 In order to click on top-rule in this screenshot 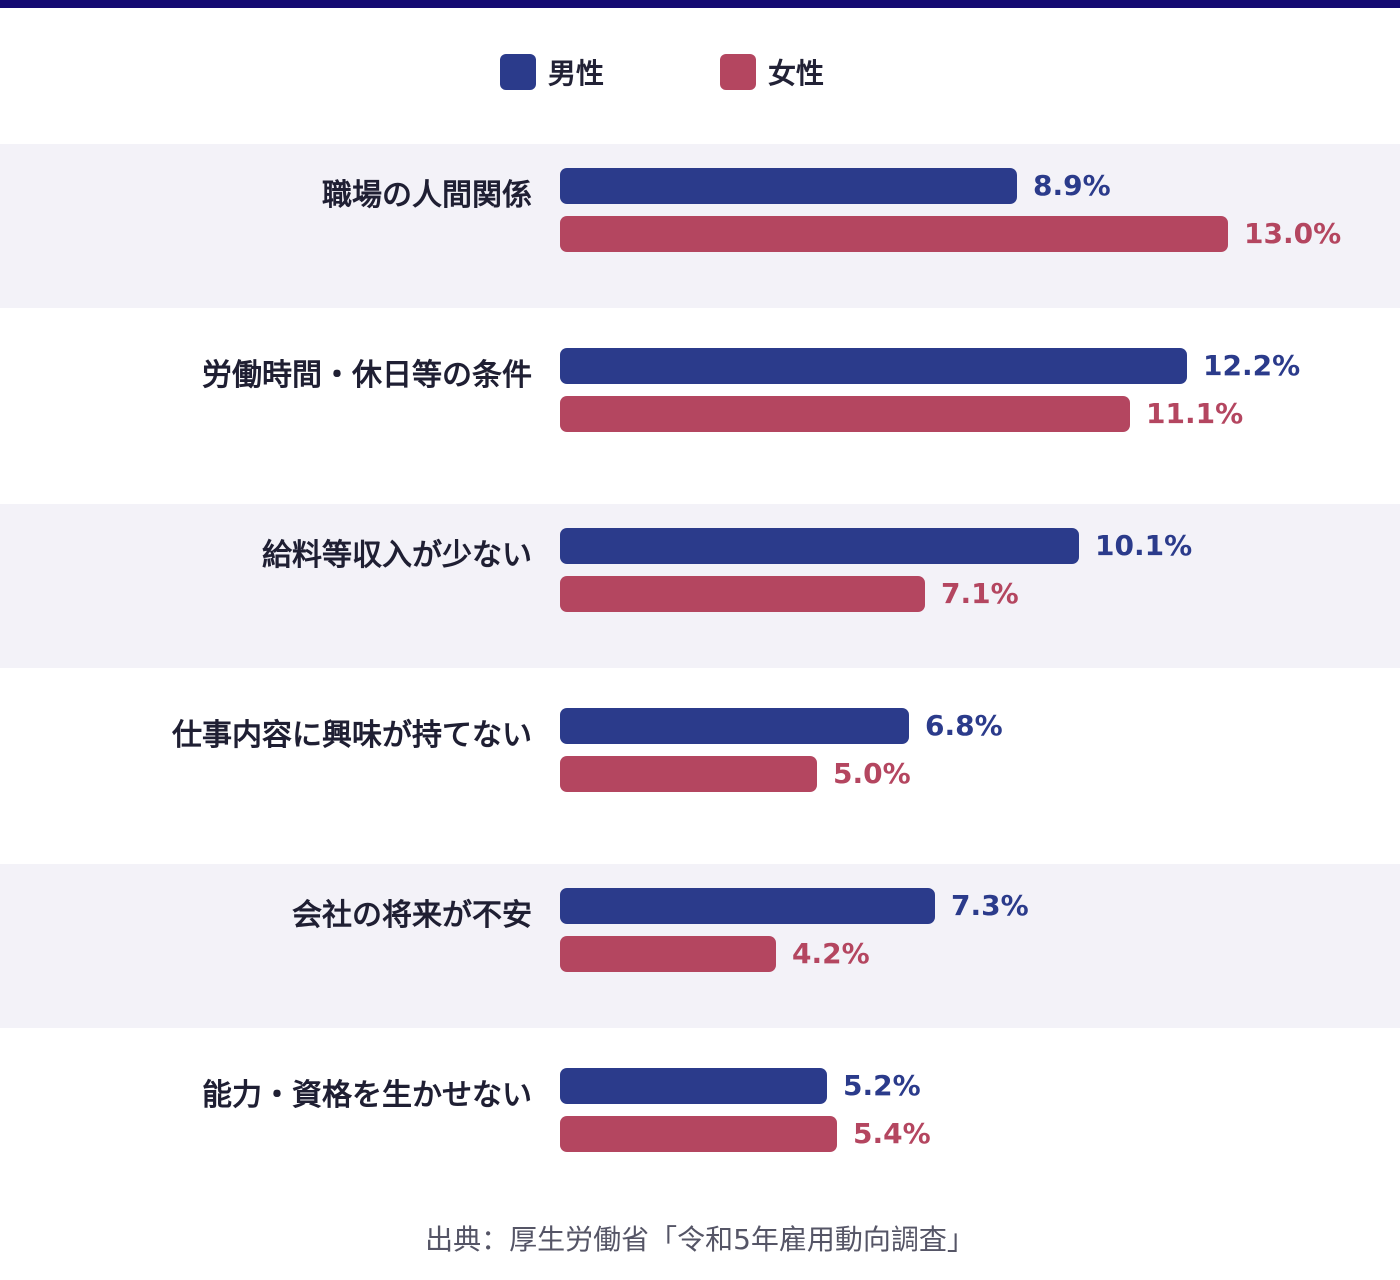, I will do `click(700, 4)`.